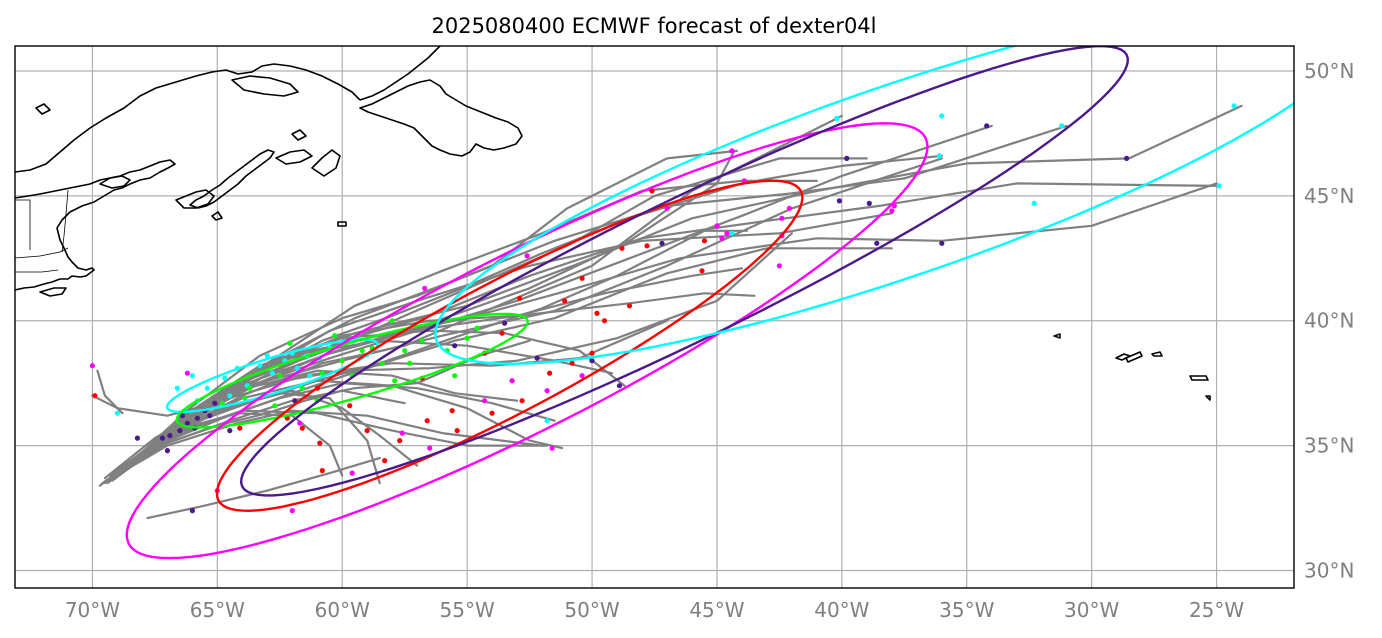  I want to click on lon-tick-label: 70°W, so click(92, 610).